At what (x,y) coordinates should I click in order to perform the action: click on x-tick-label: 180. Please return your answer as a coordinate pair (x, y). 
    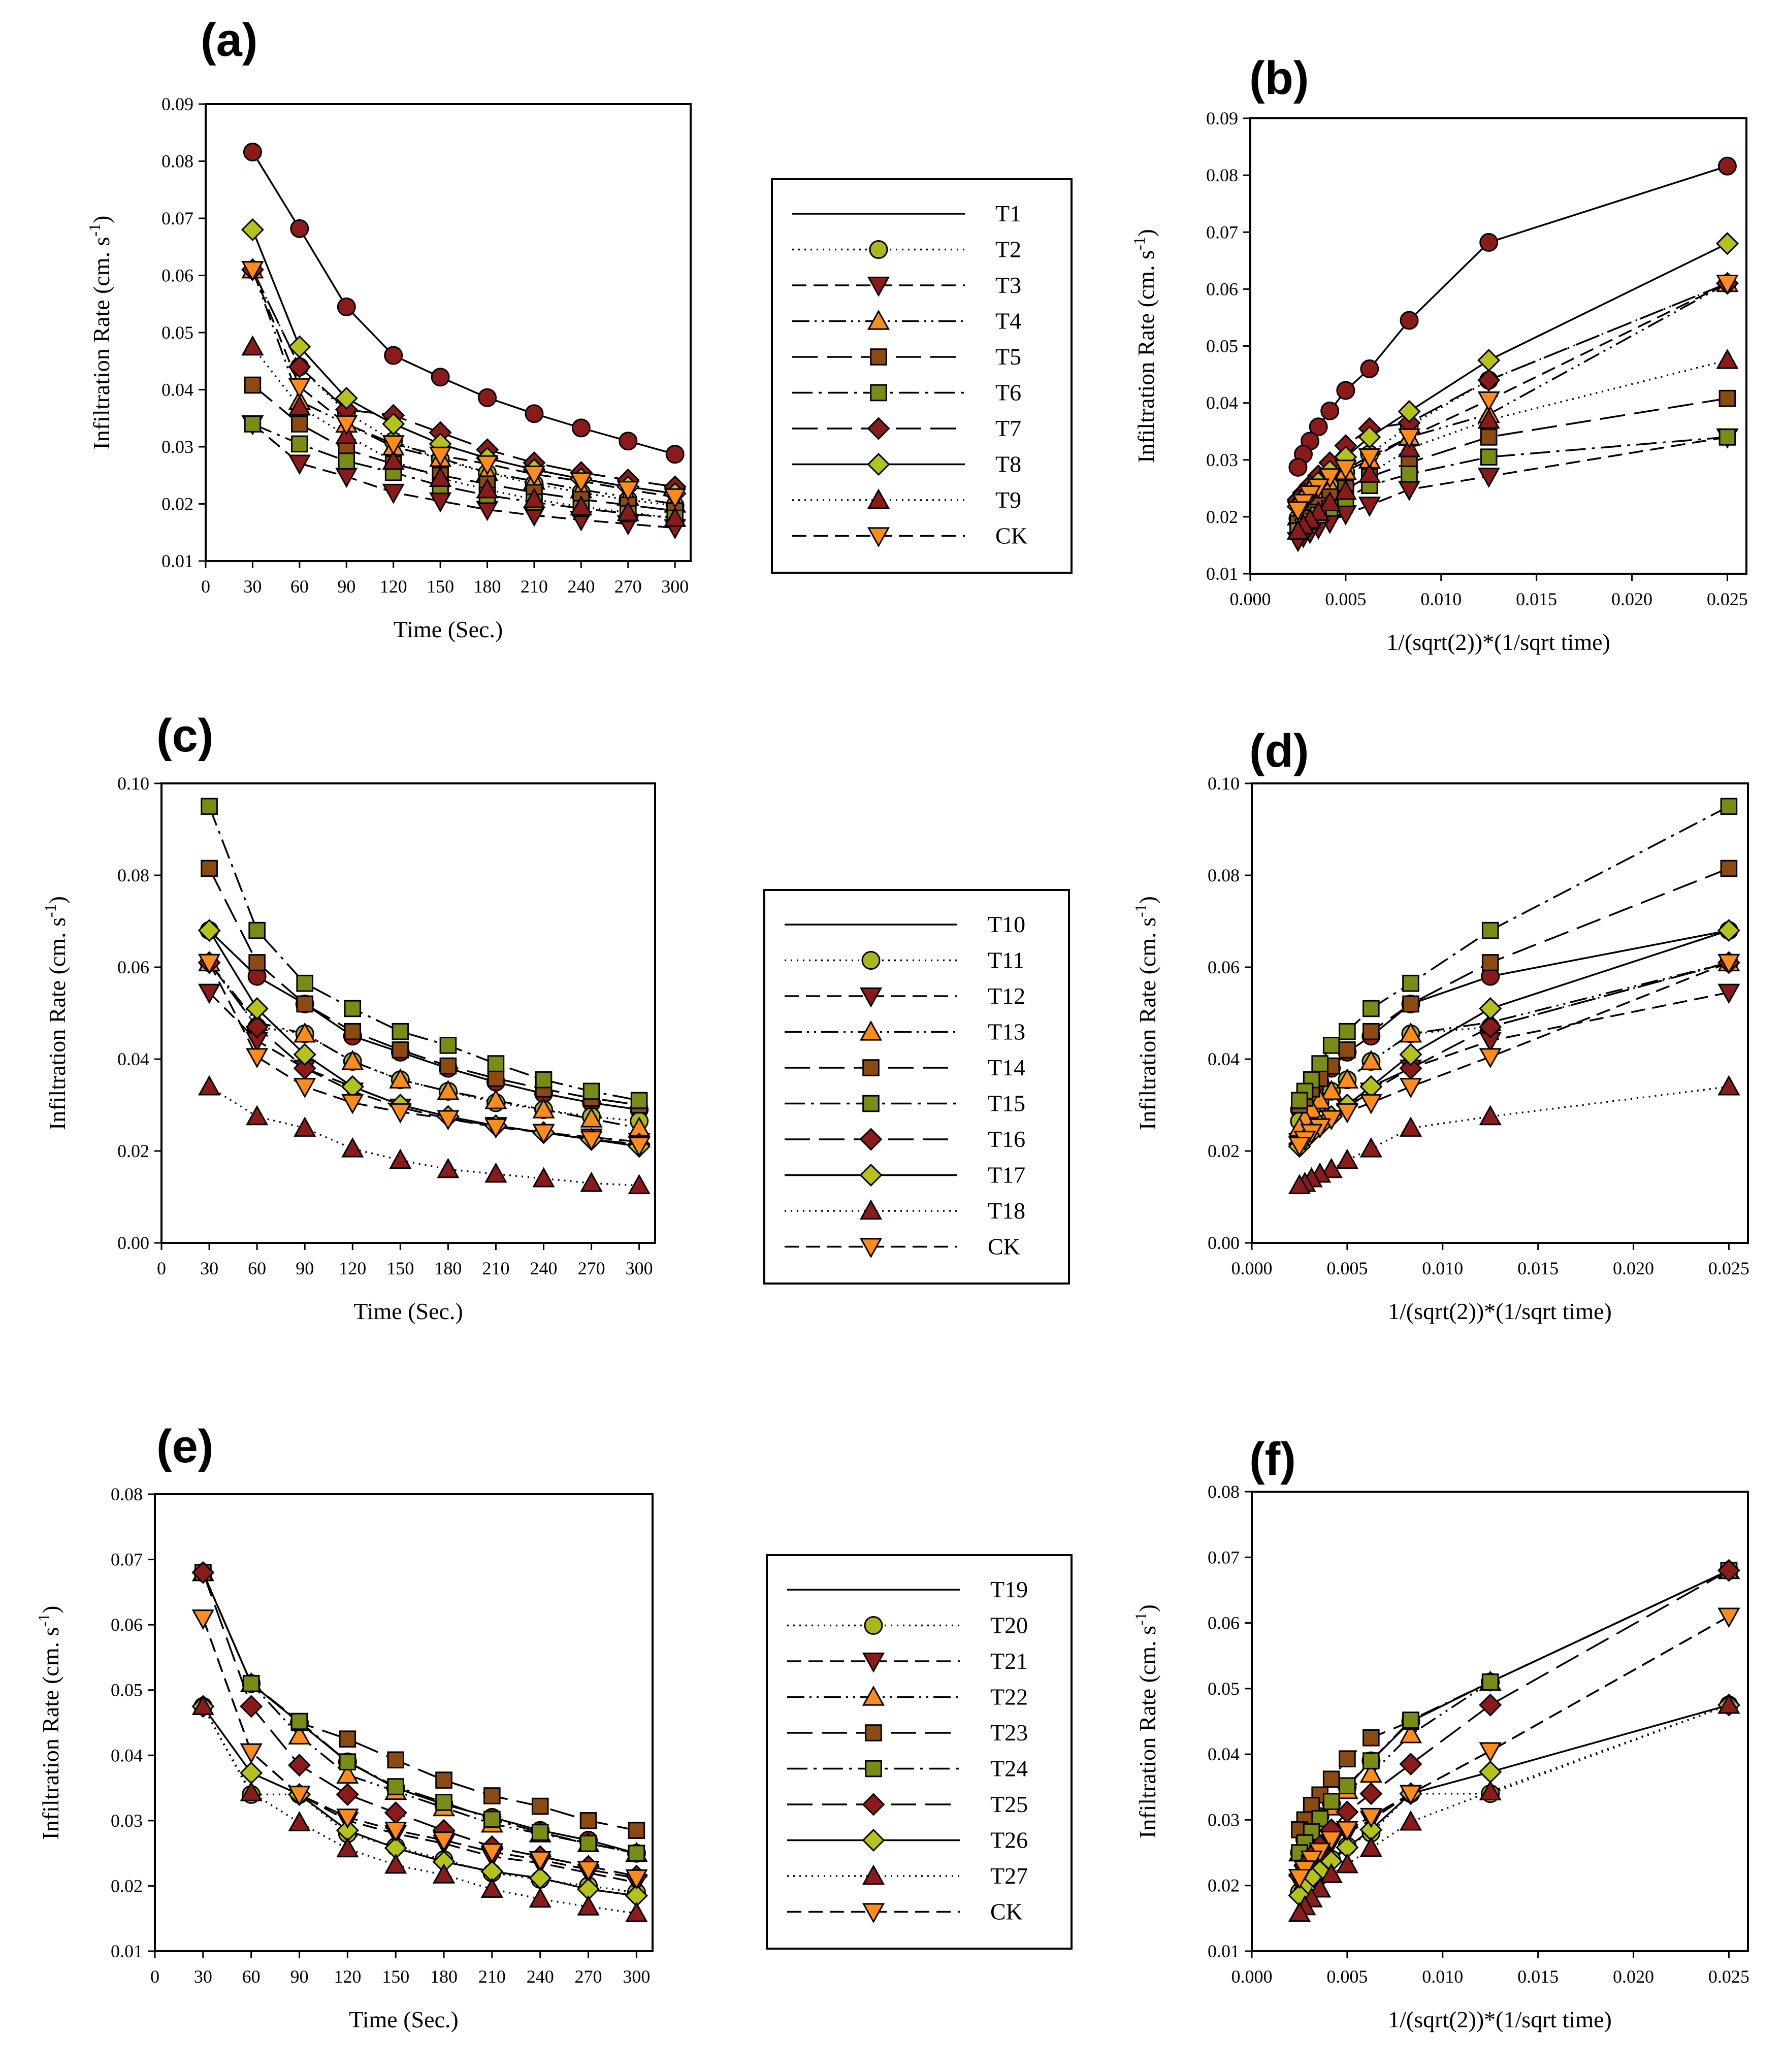
    Looking at the image, I should click on (487, 586).